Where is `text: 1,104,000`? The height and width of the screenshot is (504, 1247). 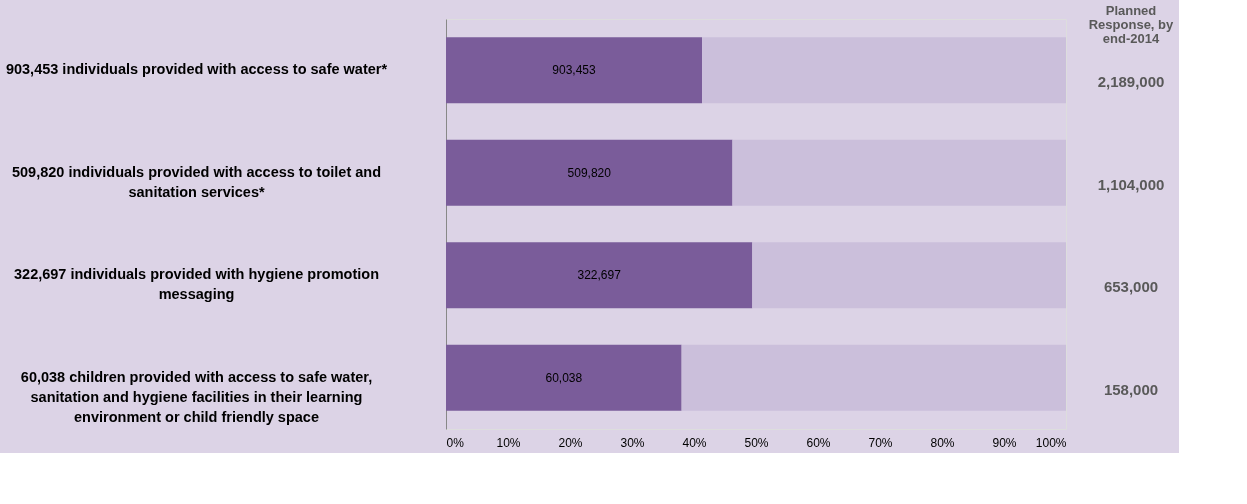 text: 1,104,000 is located at coordinates (1131, 184).